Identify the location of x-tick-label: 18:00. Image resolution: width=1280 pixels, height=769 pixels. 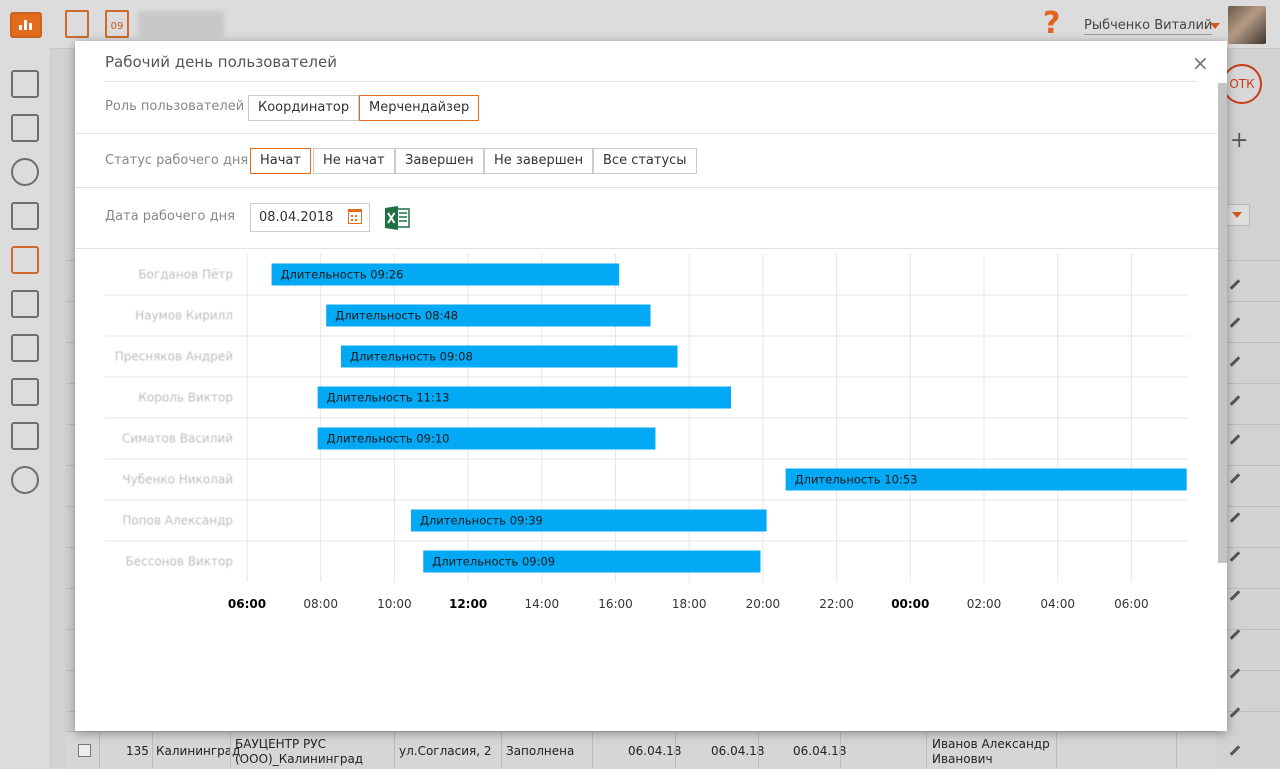
(689, 604).